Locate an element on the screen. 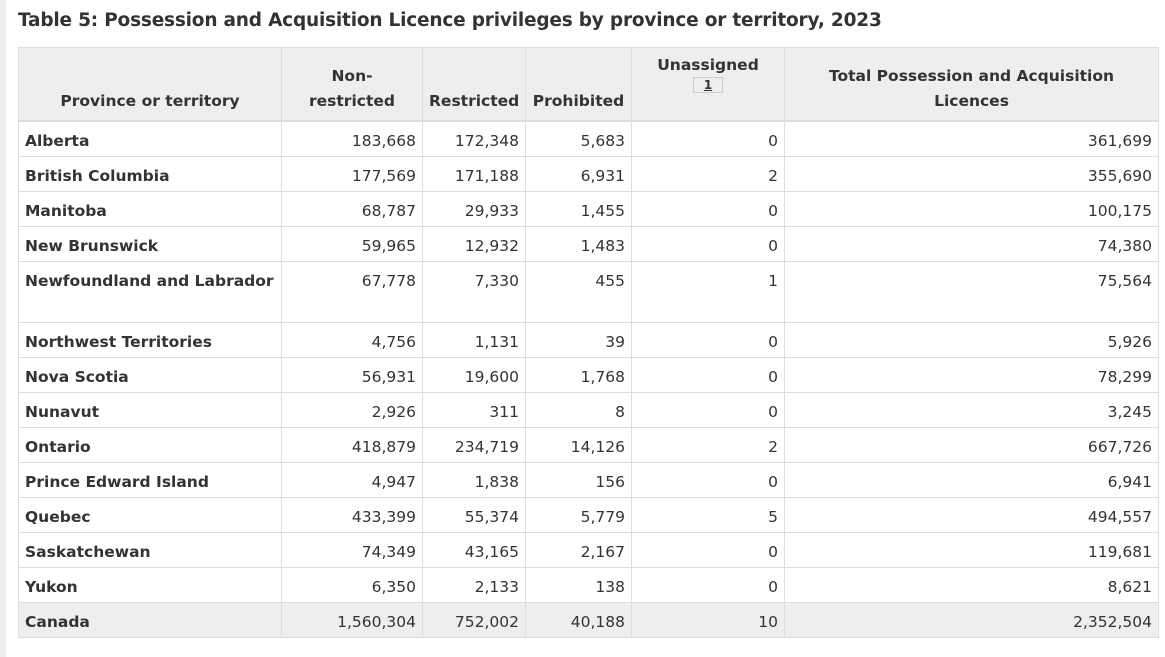 Image resolution: width=1165 pixels, height=657 pixels. table-row: Manitoba 68,787 29,933 1,455 0 100,175 is located at coordinates (588, 208).